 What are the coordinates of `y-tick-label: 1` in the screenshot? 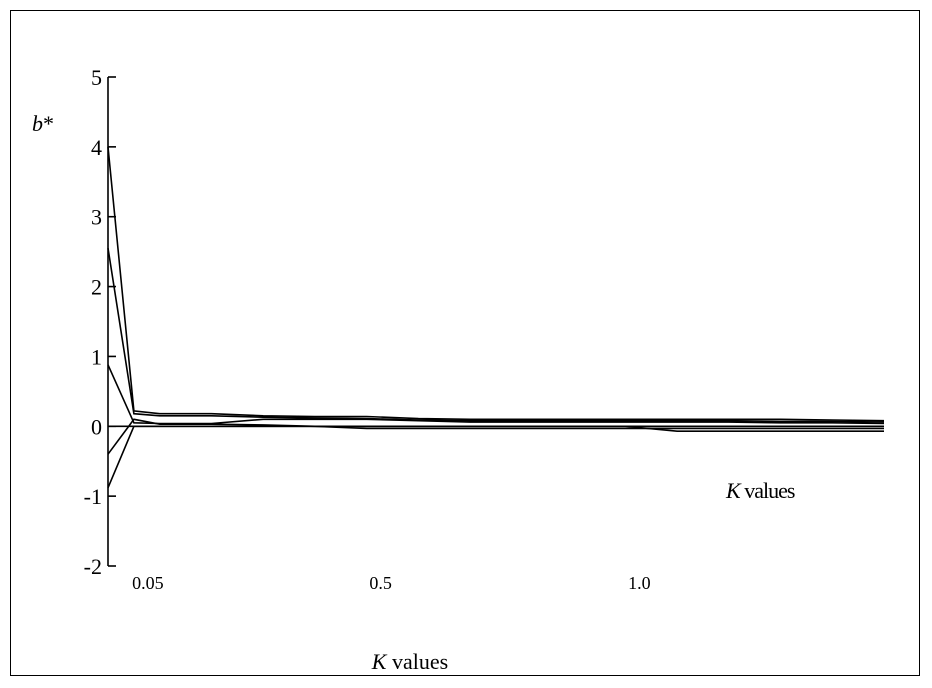 It's located at (96, 356).